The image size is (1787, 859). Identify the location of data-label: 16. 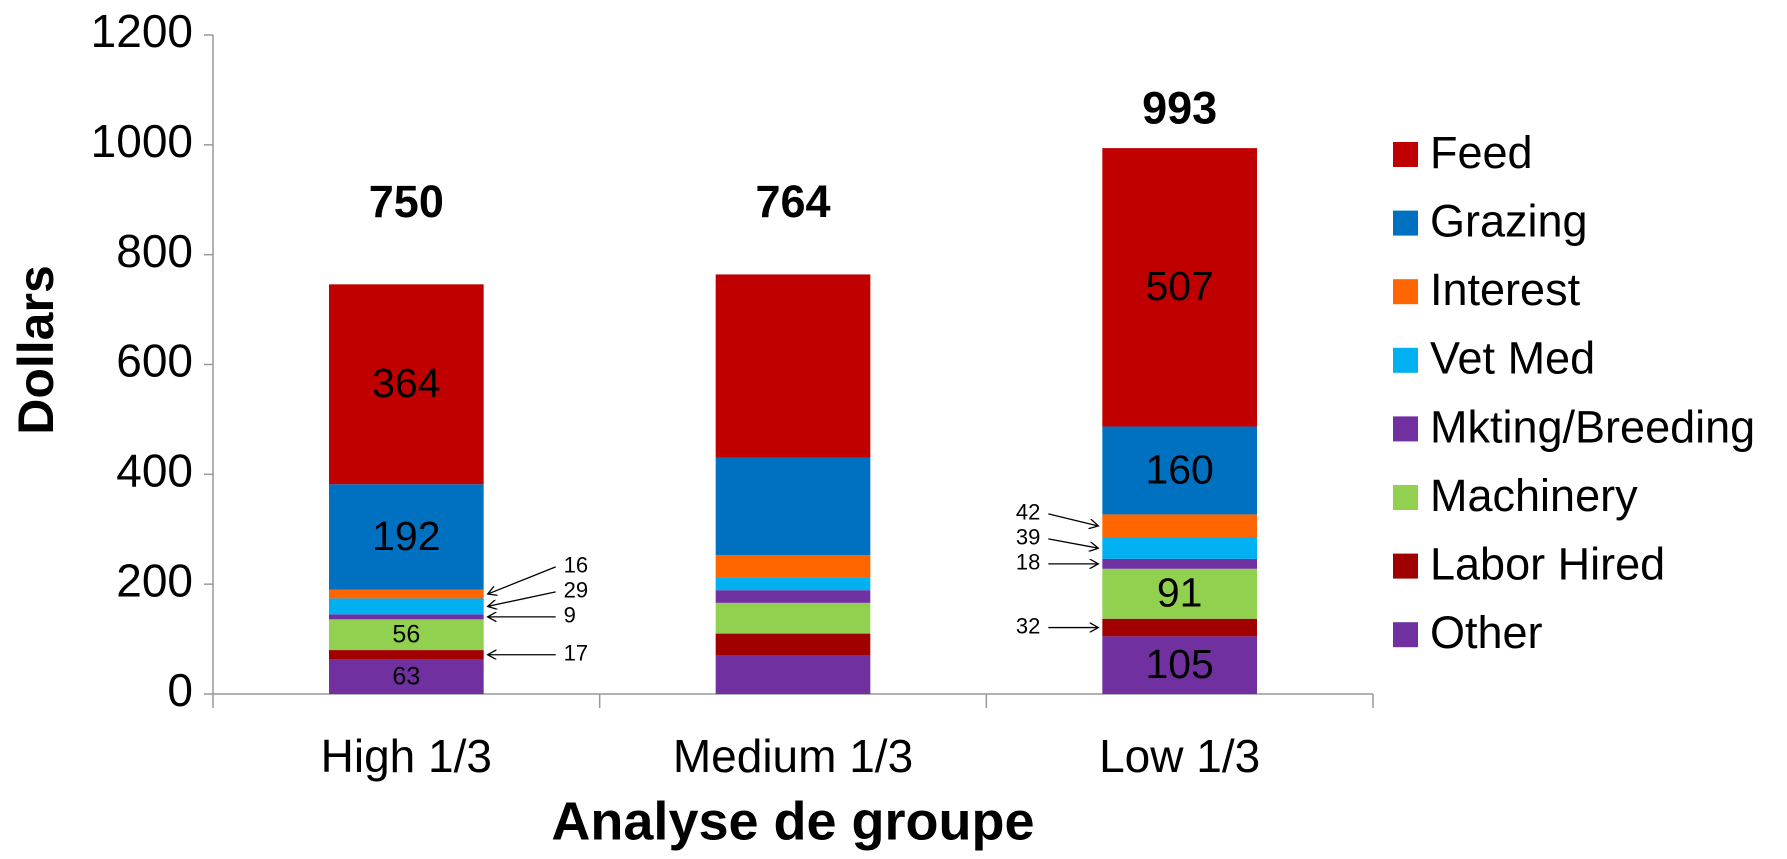
(576, 565).